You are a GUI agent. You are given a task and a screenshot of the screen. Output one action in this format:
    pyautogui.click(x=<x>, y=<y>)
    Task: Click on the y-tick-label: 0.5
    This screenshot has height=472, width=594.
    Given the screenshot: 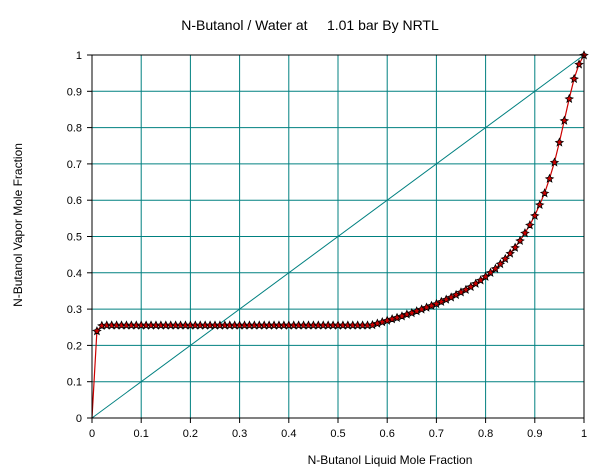 What is the action you would take?
    pyautogui.click(x=74, y=238)
    